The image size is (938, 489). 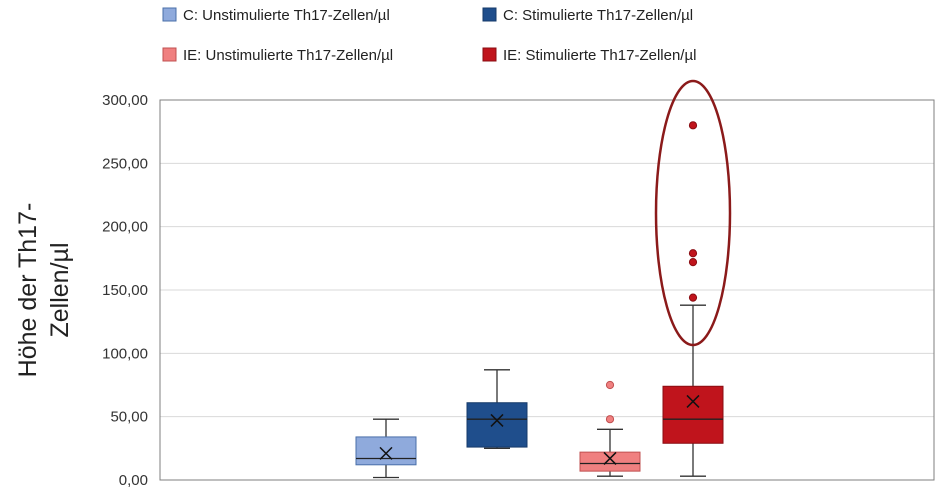 What do you see at coordinates (286, 15) in the screenshot?
I see `legend-label: C: Unstimulierte Th17-Zellen/µl` at bounding box center [286, 15].